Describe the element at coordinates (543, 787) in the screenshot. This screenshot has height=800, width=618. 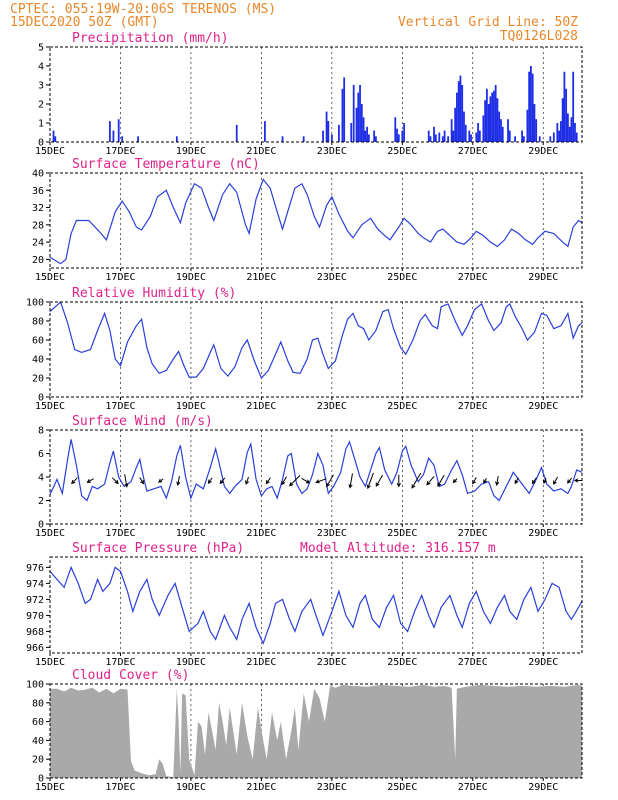
I see `x-tick-label: 29DEC` at that location.